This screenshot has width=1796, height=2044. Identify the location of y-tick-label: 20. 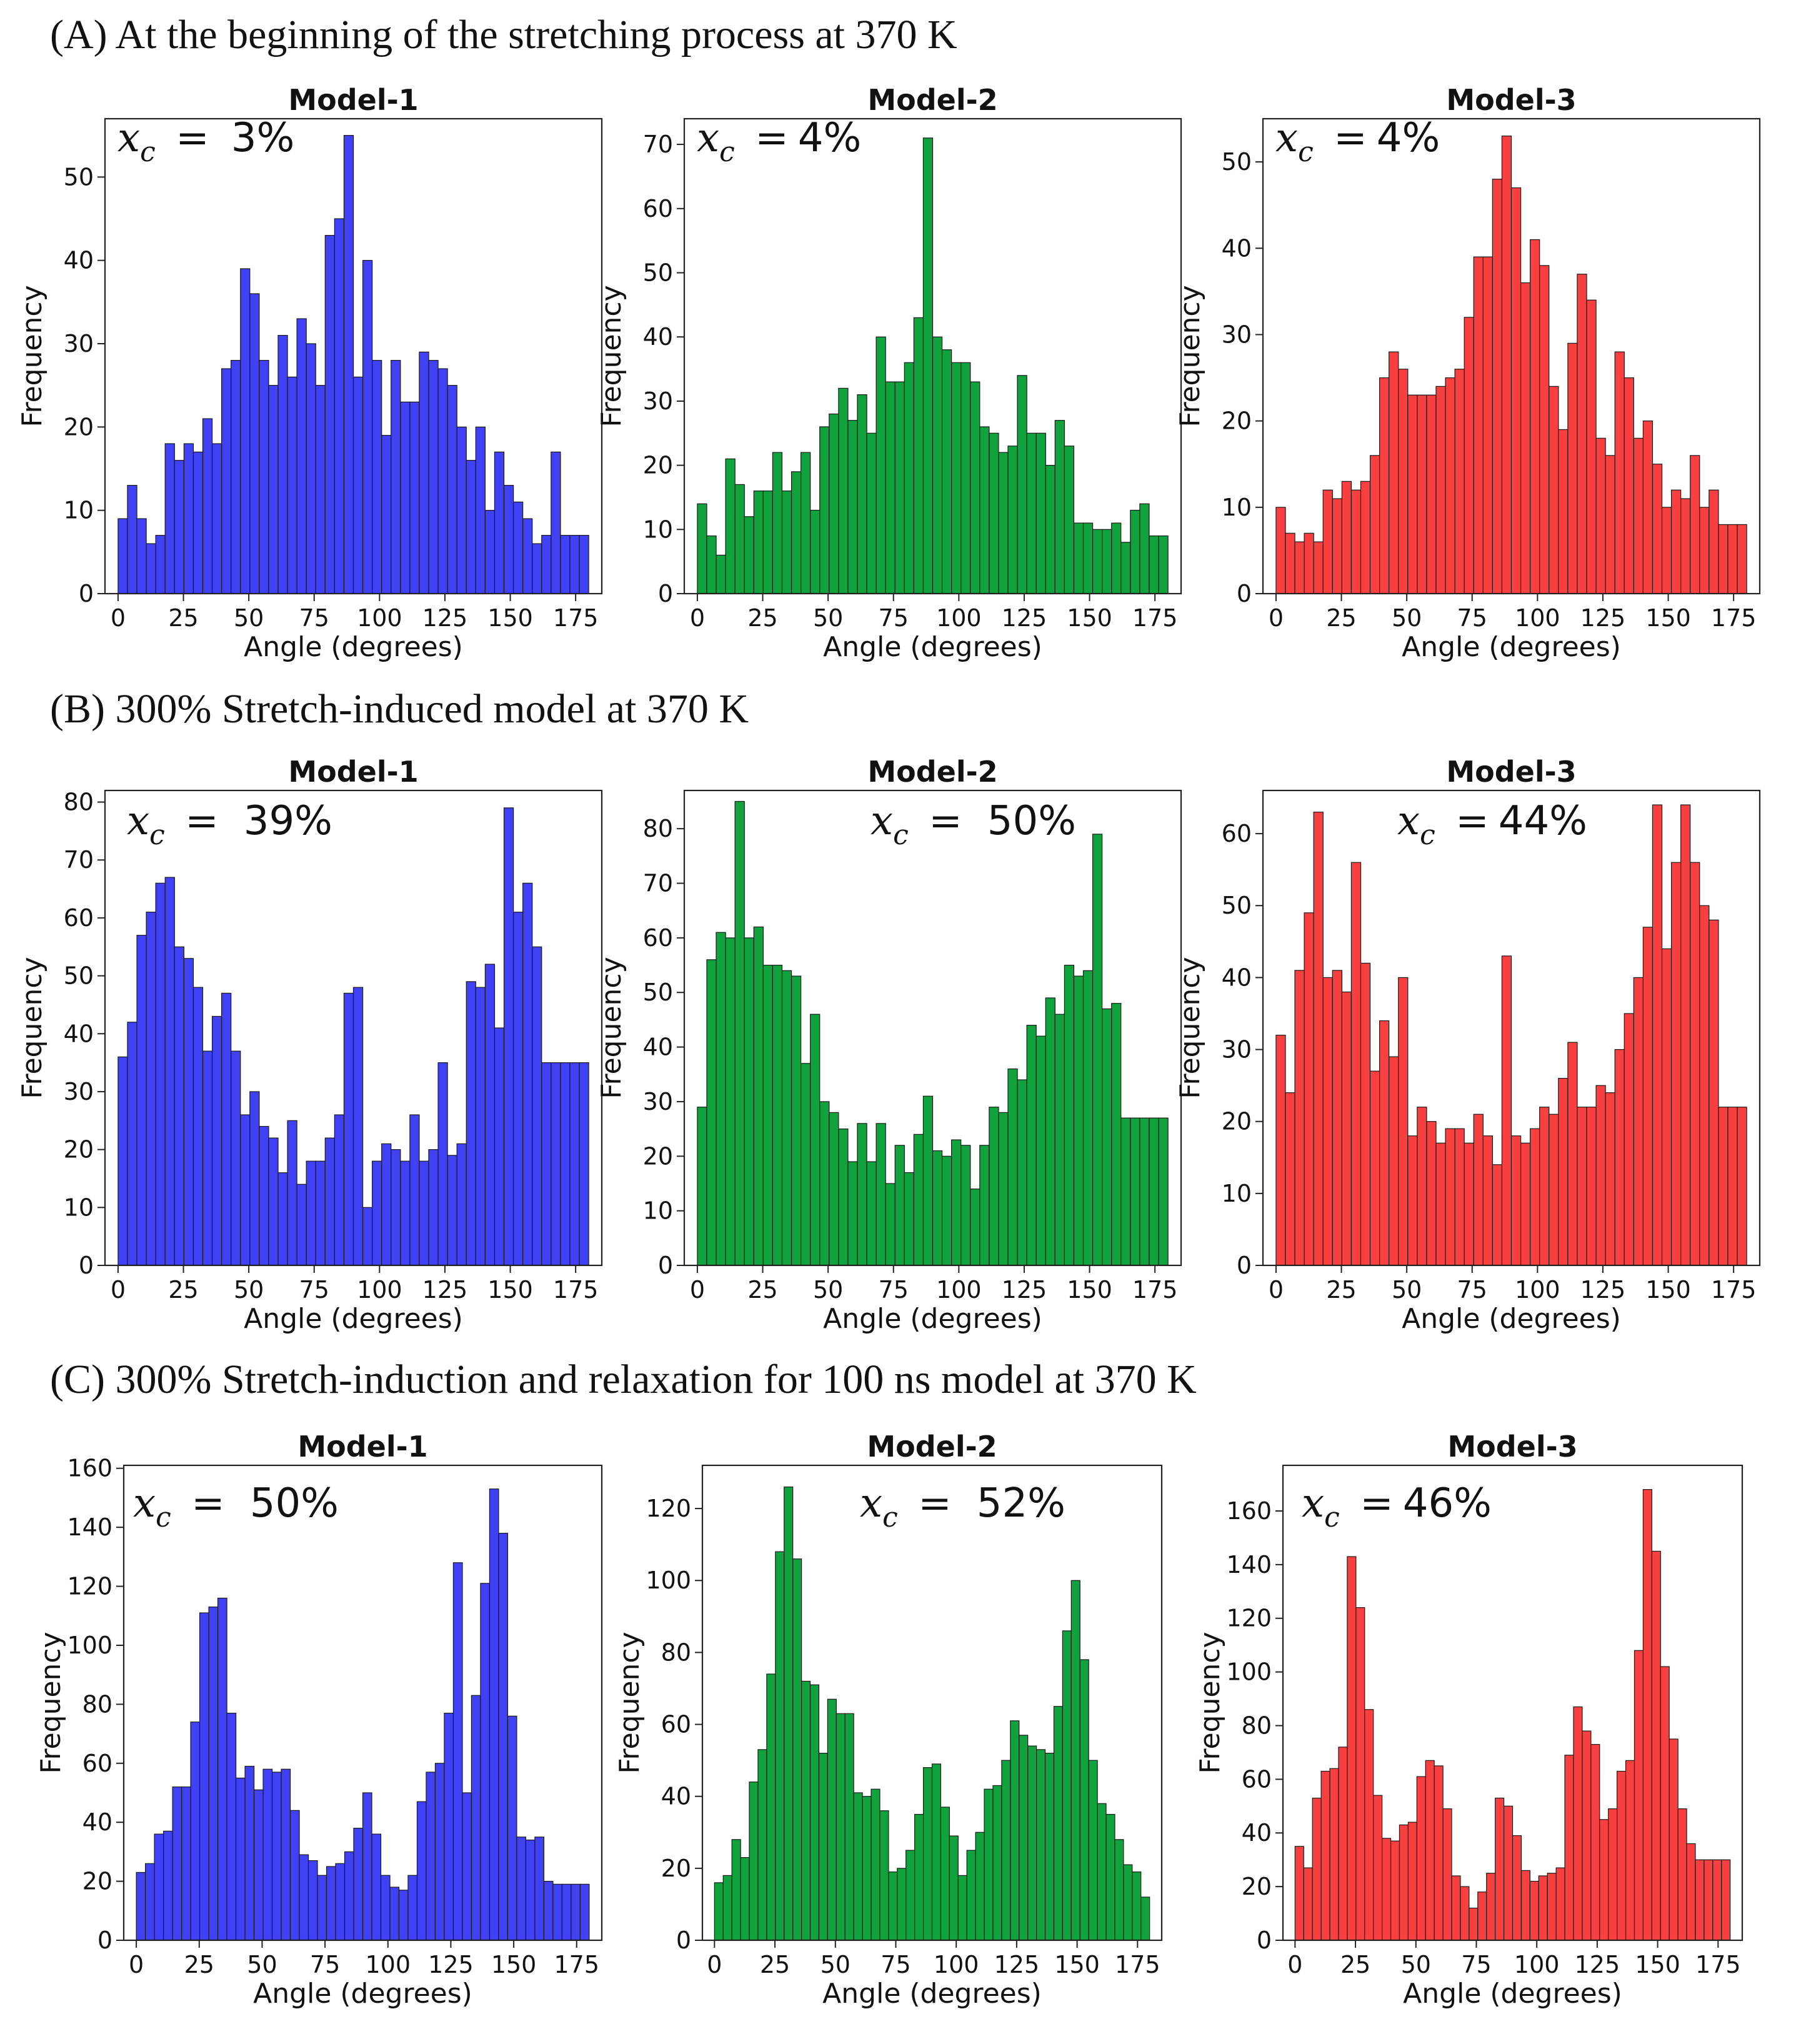
(79, 1150).